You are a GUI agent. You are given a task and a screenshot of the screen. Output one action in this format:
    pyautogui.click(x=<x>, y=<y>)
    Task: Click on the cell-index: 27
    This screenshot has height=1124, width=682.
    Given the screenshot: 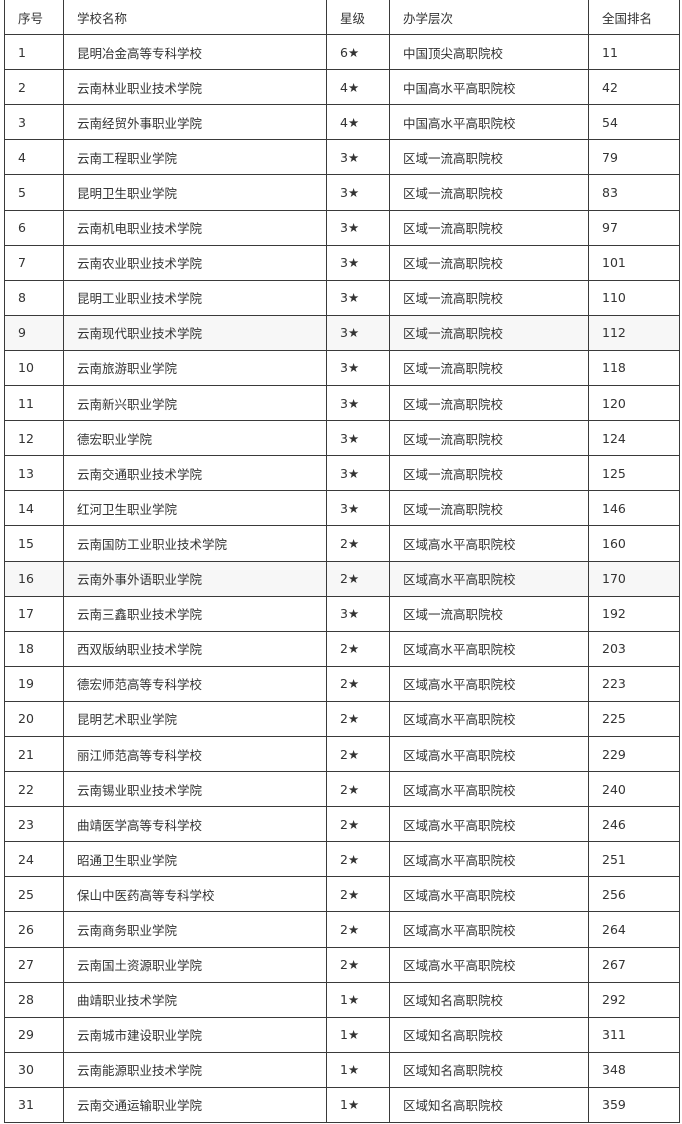 What is the action you would take?
    pyautogui.click(x=34, y=964)
    